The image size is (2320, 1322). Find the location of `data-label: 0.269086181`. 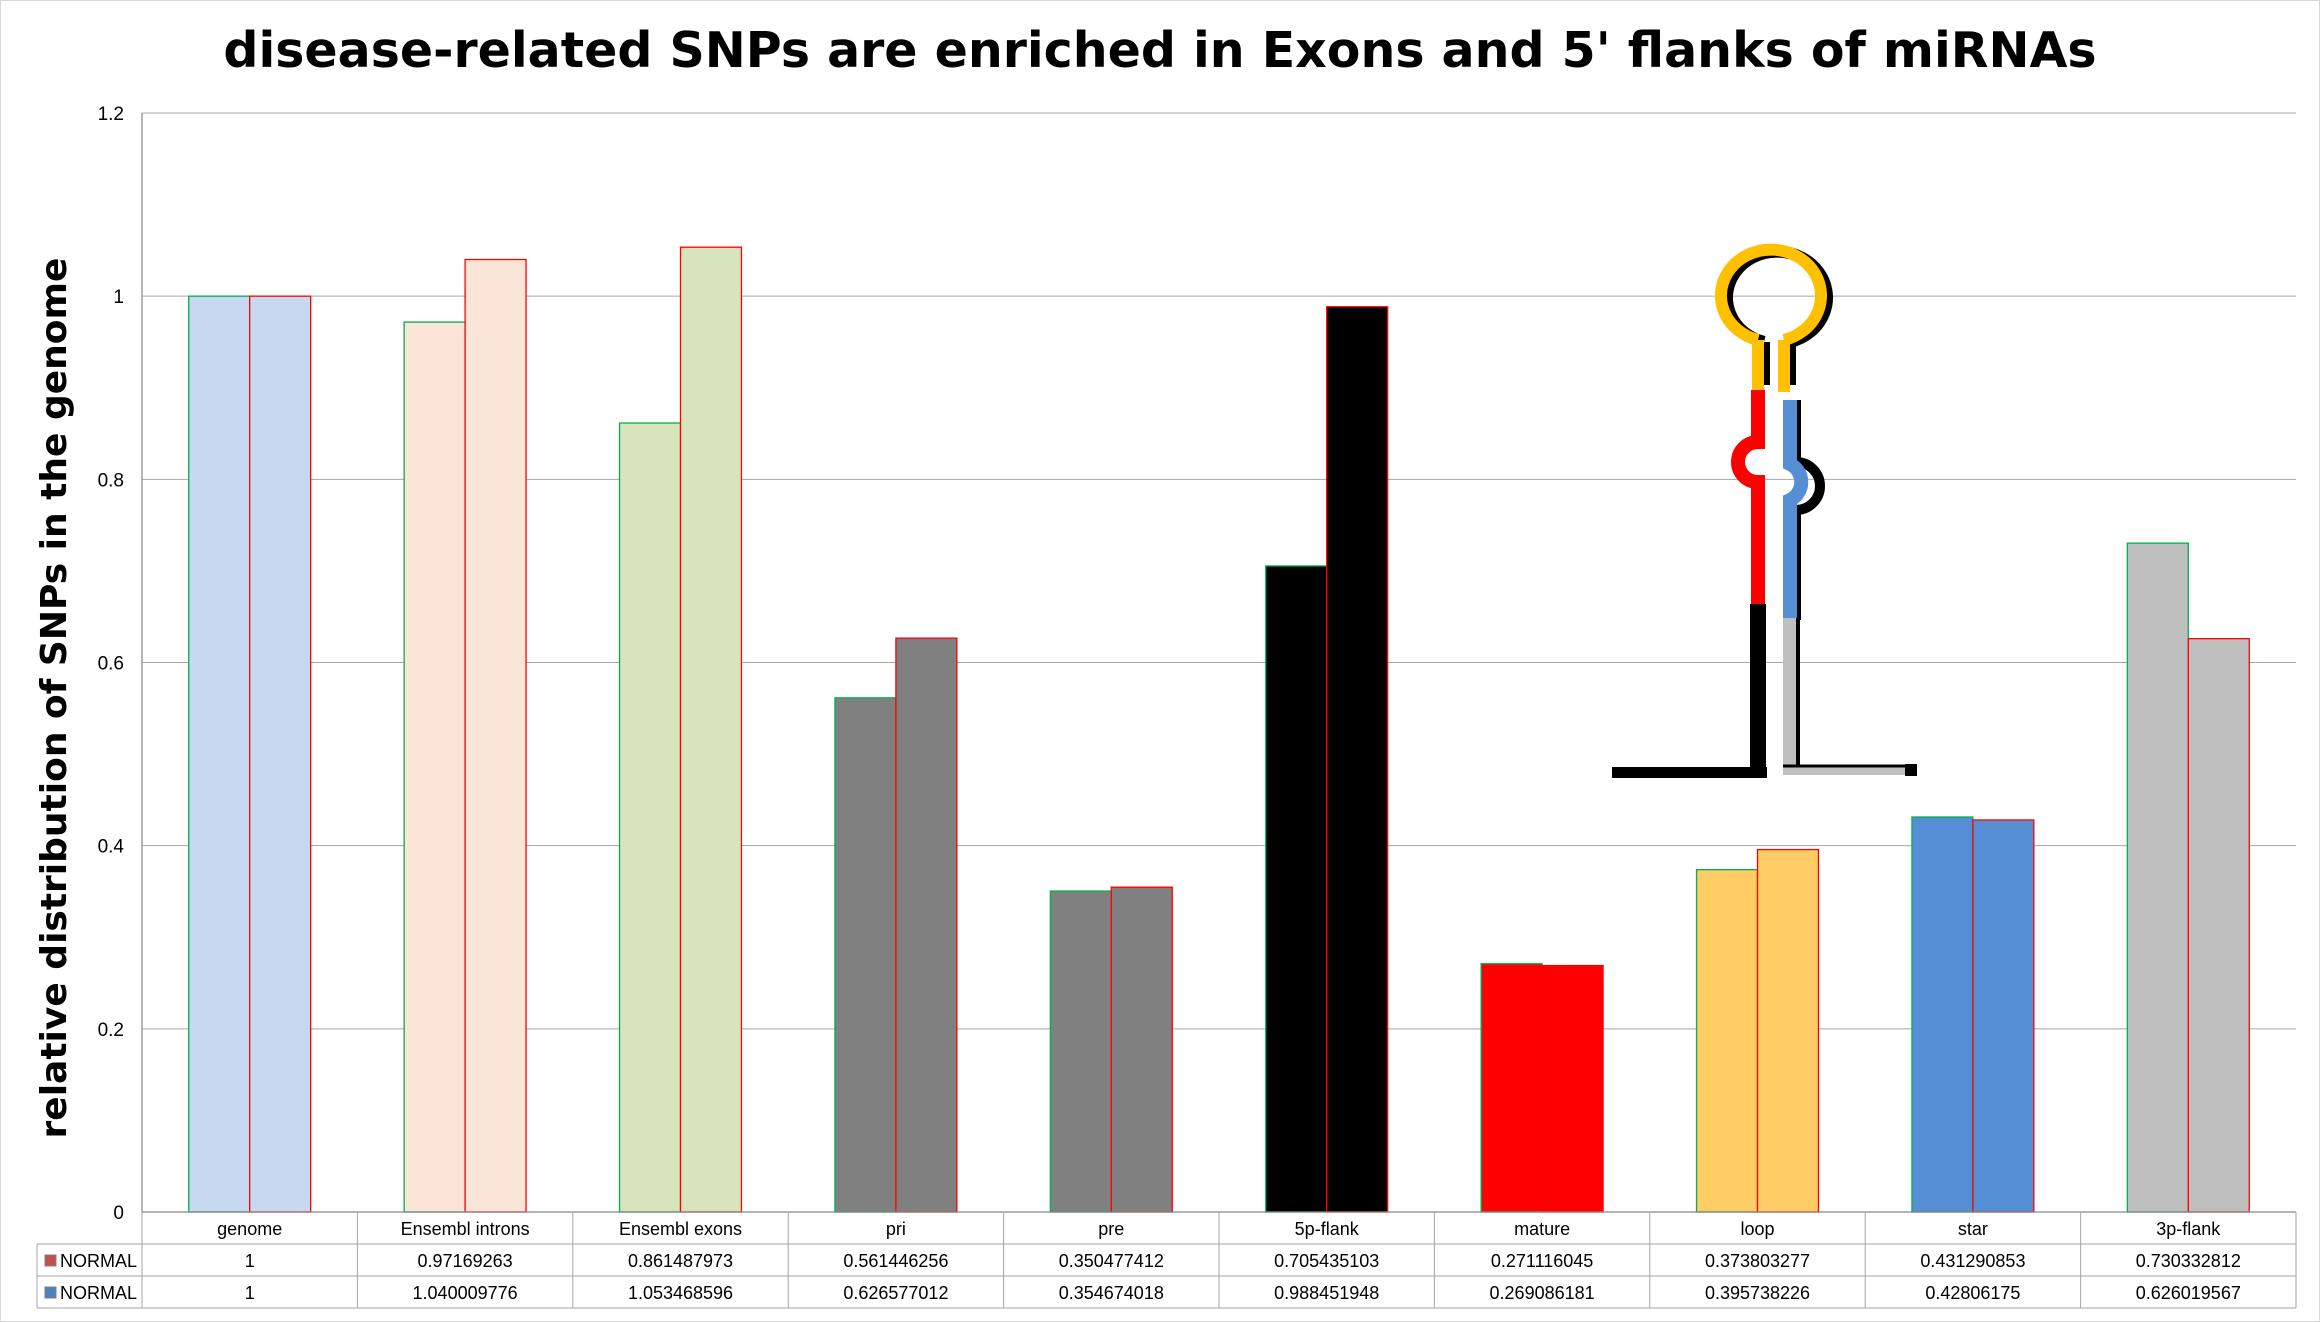

data-label: 0.269086181 is located at coordinates (1542, 1293).